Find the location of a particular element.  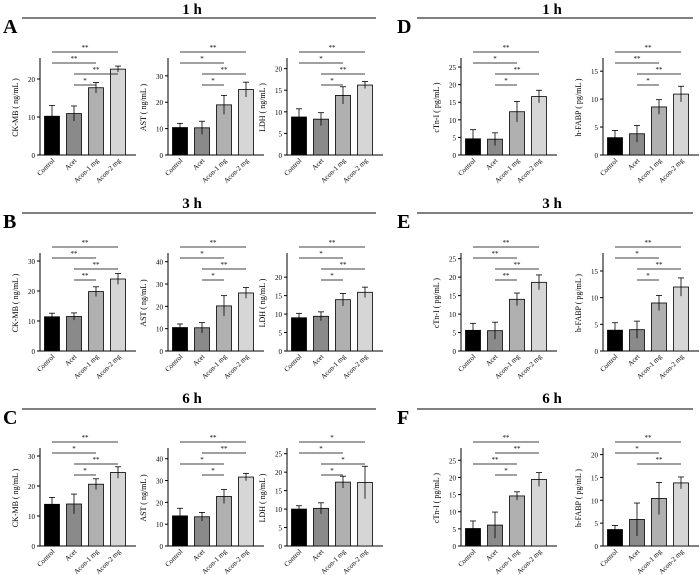

y-axis-label: AST ( ng/mL ) is located at coordinates (143, 108).